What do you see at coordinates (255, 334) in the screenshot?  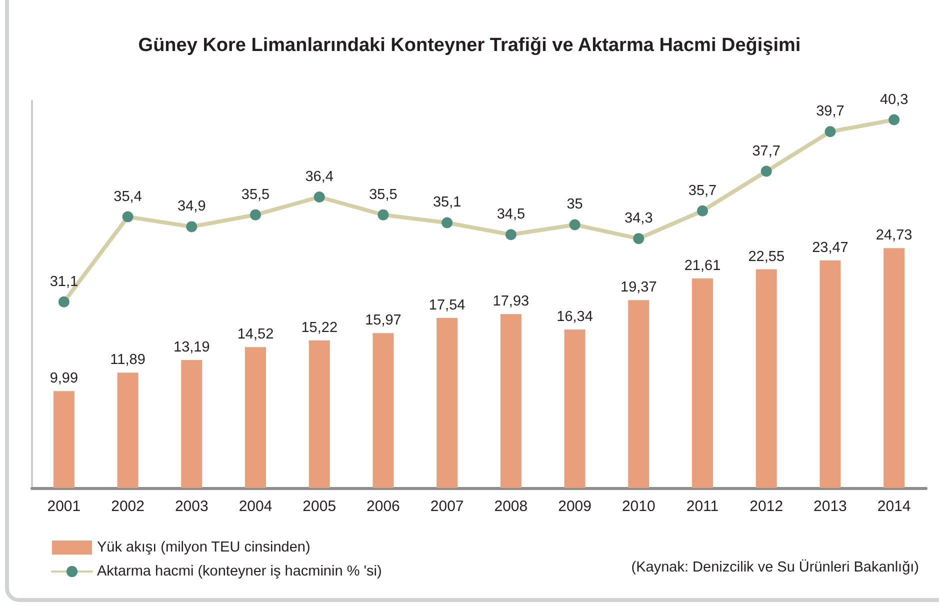 I see `data-label: 14,52` at bounding box center [255, 334].